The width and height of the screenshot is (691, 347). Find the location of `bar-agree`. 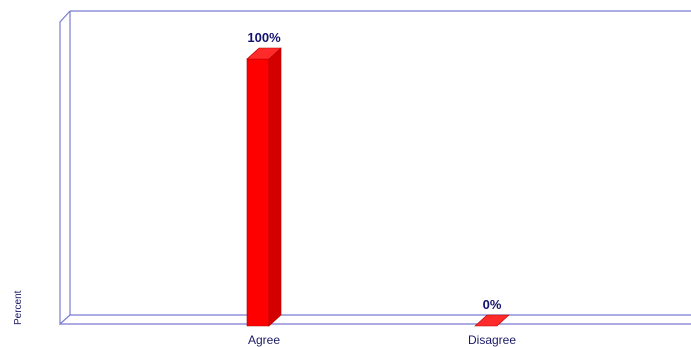

bar-agree is located at coordinates (264, 187).